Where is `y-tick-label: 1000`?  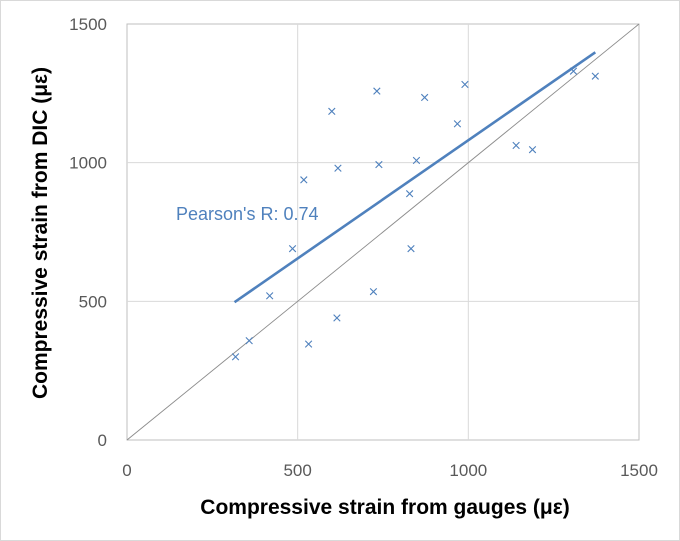
y-tick-label: 1000 is located at coordinates (88, 163).